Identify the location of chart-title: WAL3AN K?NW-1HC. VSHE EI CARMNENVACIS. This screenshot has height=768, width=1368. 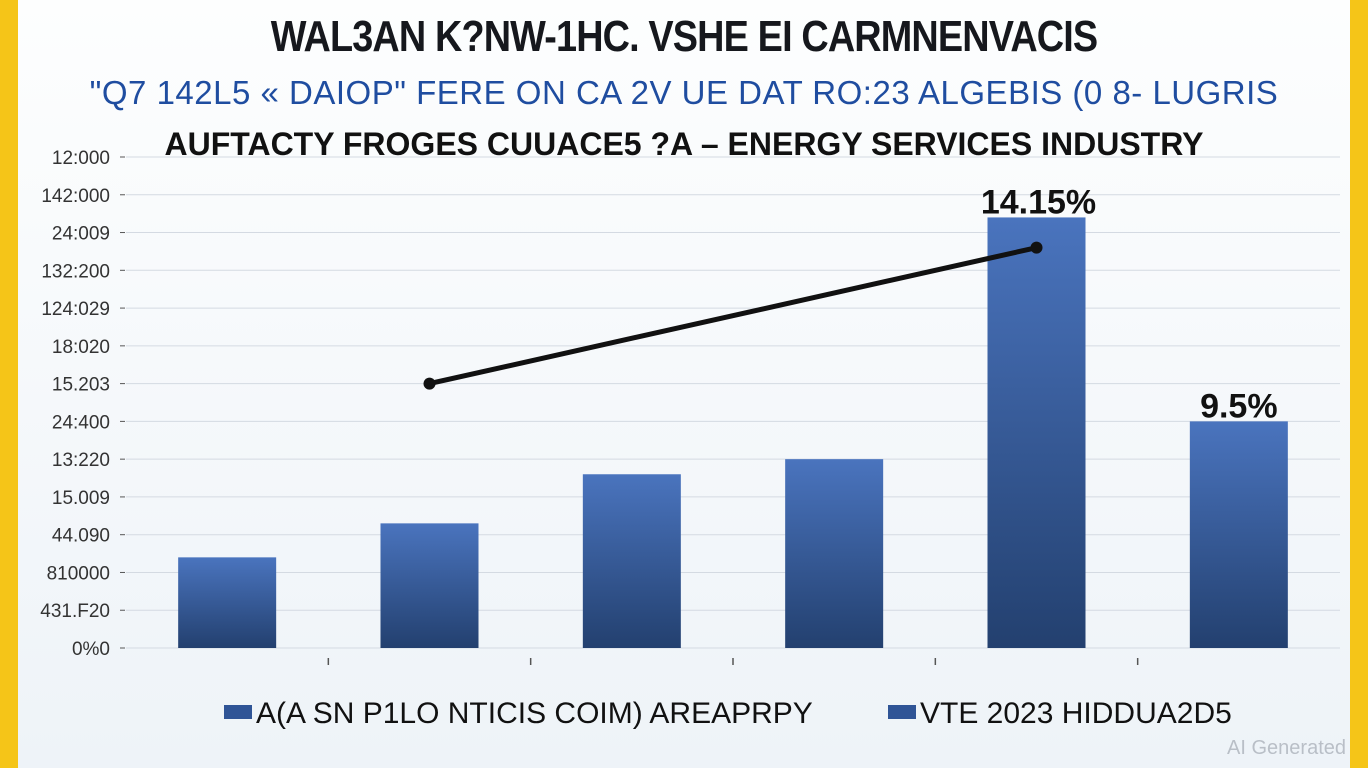
(684, 36).